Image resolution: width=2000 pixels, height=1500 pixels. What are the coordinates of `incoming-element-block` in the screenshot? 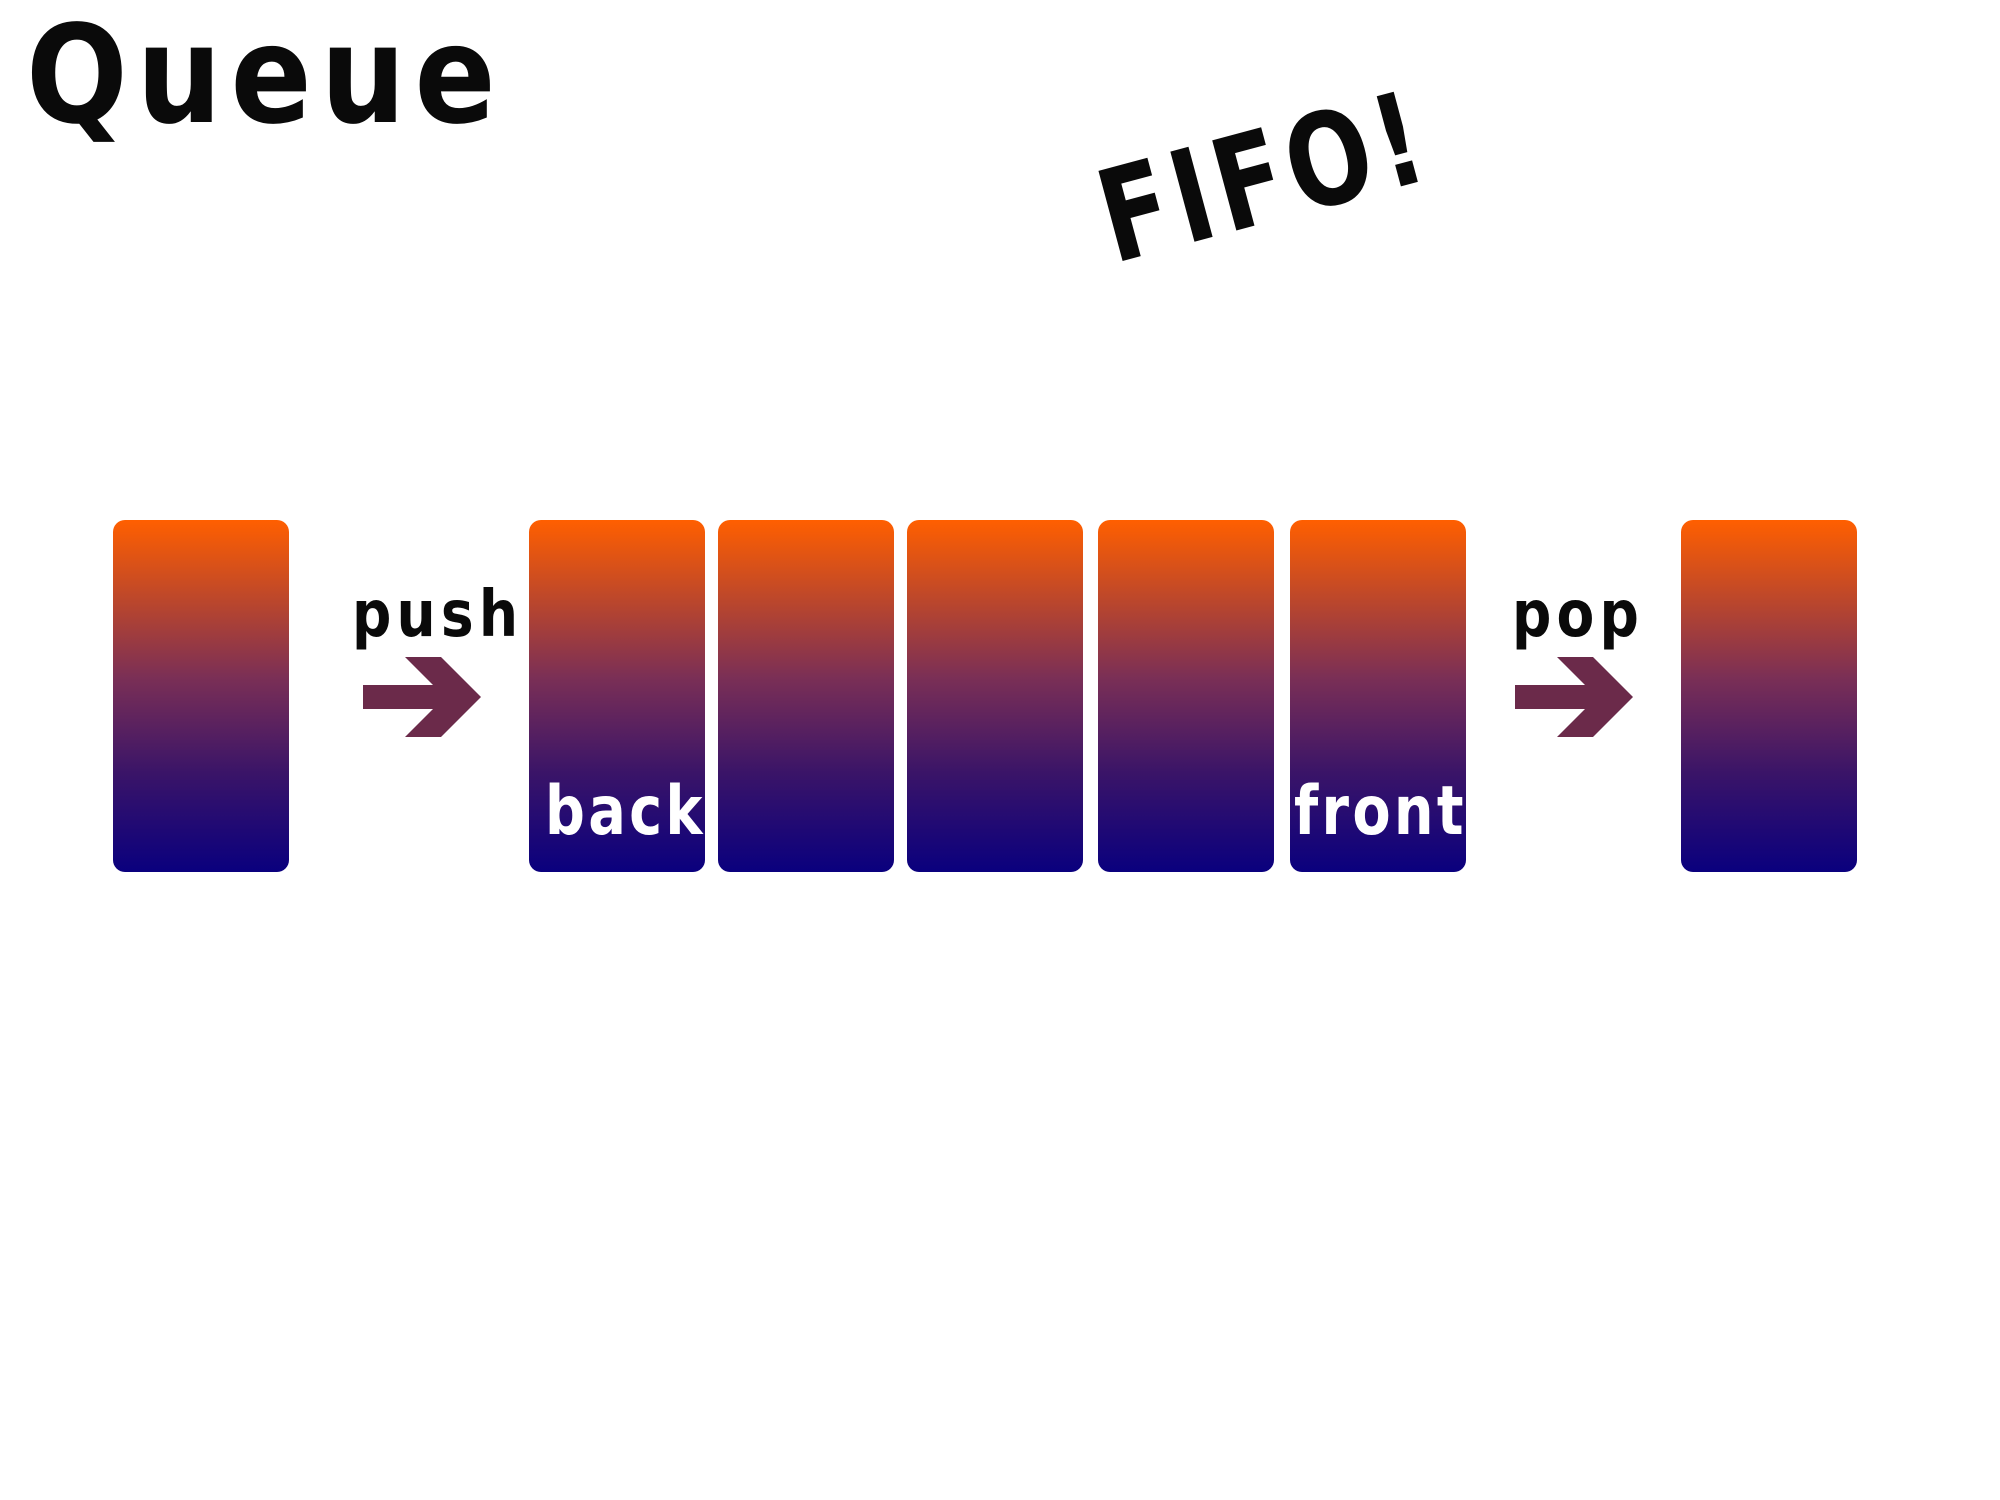 It's located at (201, 696).